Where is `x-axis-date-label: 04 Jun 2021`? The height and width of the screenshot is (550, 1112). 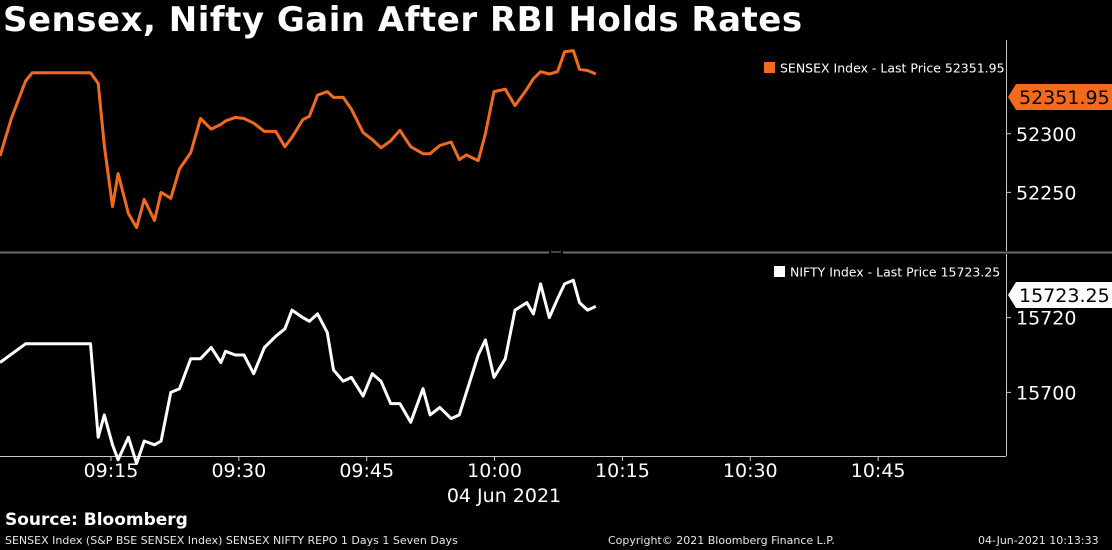
x-axis-date-label: 04 Jun 2021 is located at coordinates (504, 496).